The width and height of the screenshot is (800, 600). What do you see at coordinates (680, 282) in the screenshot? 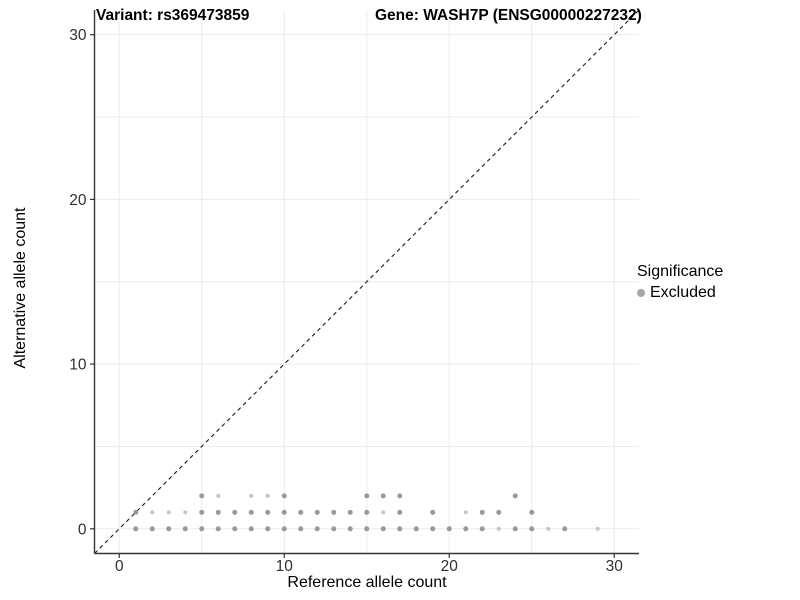
I see `legend: Significance Excluded` at bounding box center [680, 282].